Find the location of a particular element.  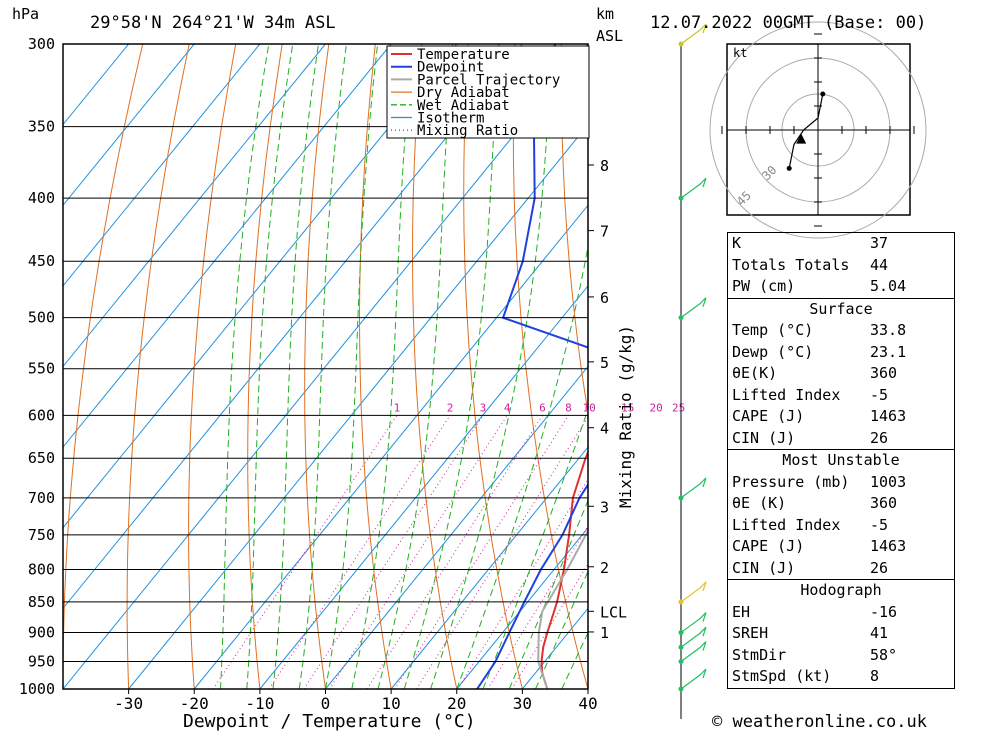

datetime-label: 12.07.2022 00GMT (Base: 00) is located at coordinates (788, 23).